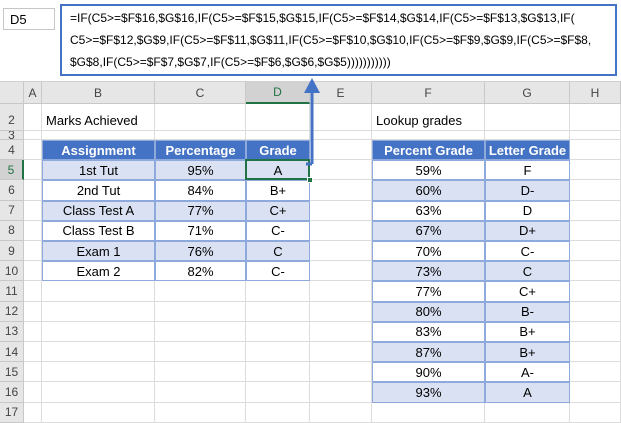 This screenshot has height=423, width=621. What do you see at coordinates (428, 392) in the screenshot?
I see `table-cell: 93%` at bounding box center [428, 392].